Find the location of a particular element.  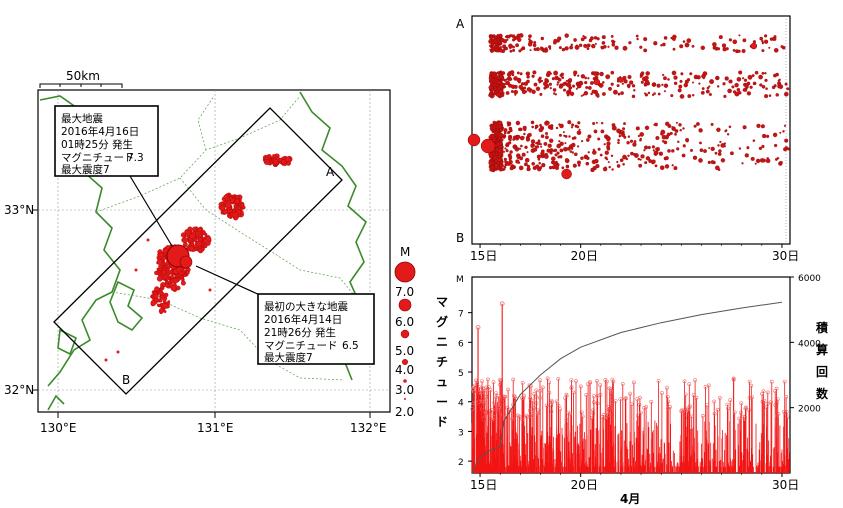

annotation-first-intensity: 最大震度7 is located at coordinates (288, 357).